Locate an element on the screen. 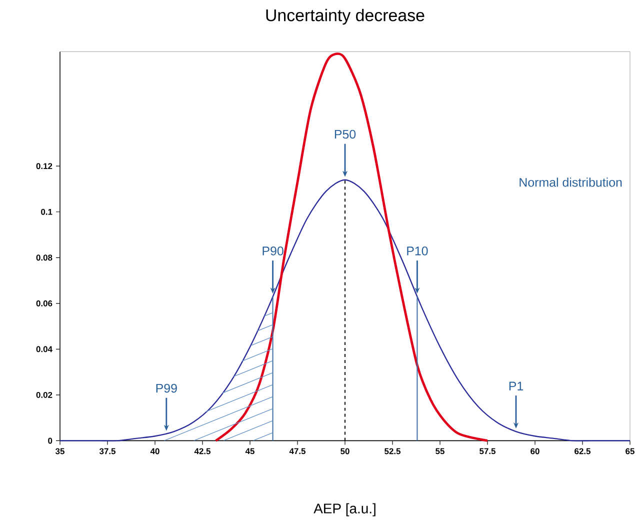 This screenshot has height=524, width=643. annotation: P99 is located at coordinates (166, 388).